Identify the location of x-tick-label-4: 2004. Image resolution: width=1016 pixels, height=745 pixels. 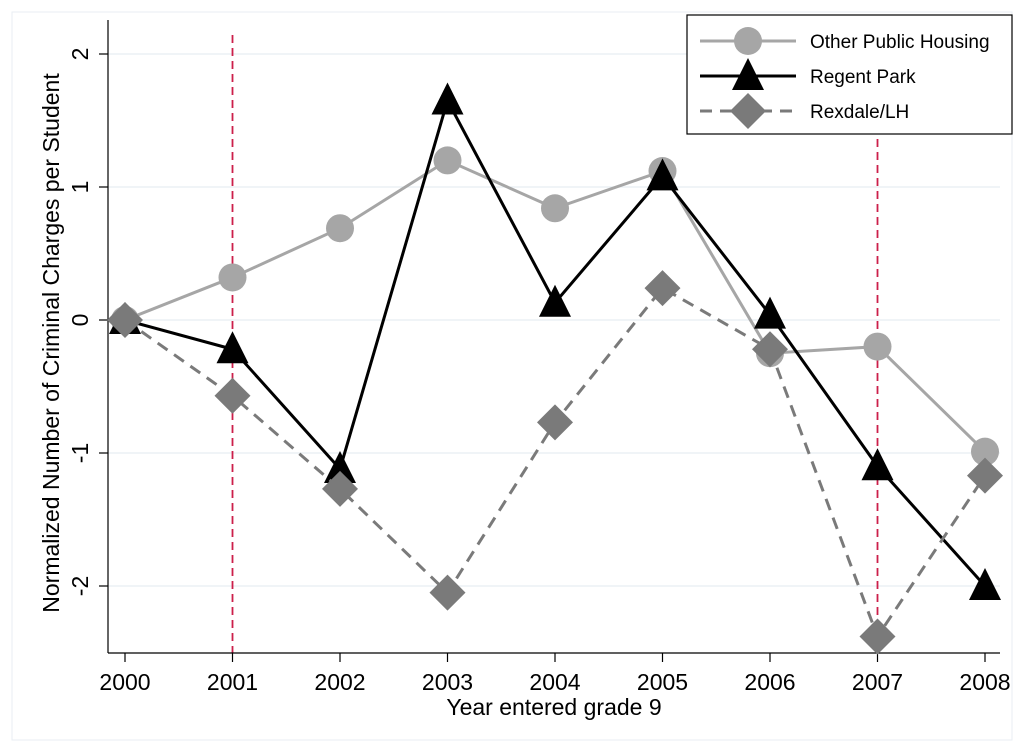
(554, 682).